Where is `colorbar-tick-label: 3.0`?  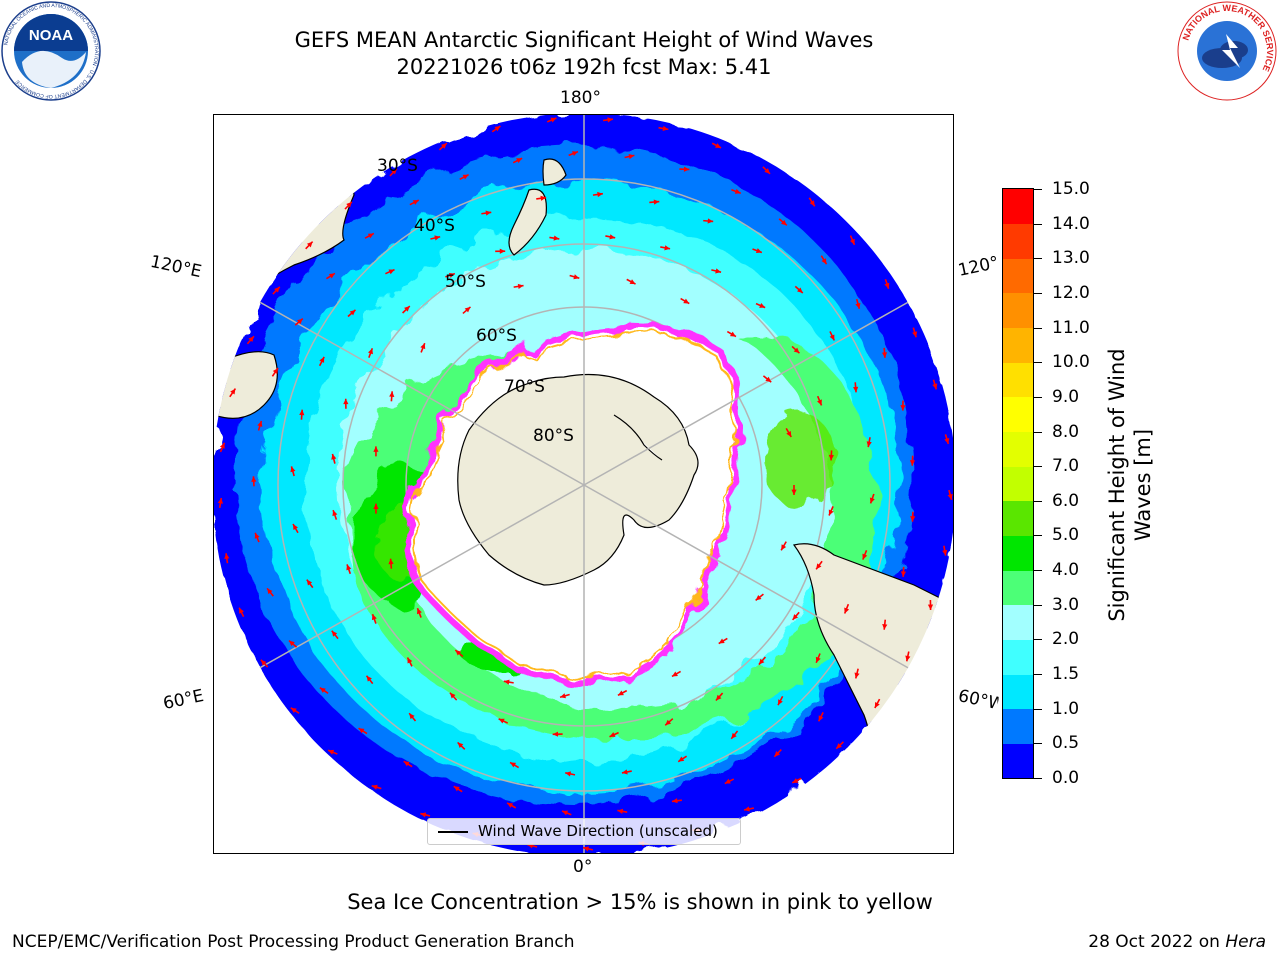
colorbar-tick-label: 3.0 is located at coordinates (1066, 604).